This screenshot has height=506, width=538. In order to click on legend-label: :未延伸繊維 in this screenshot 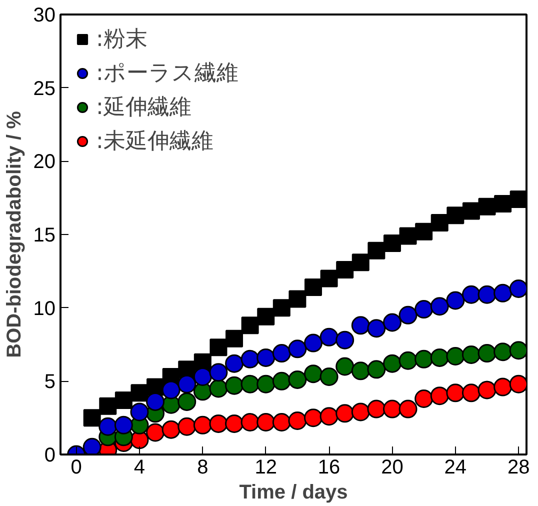, I will do `click(155, 142)`.